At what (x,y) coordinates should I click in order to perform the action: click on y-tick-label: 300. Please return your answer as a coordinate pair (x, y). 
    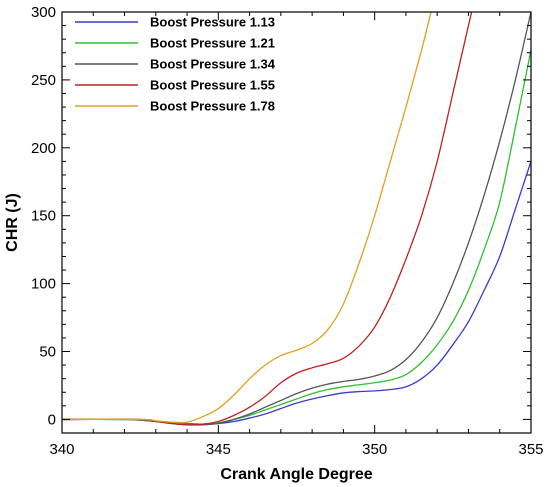
    Looking at the image, I should click on (43, 12).